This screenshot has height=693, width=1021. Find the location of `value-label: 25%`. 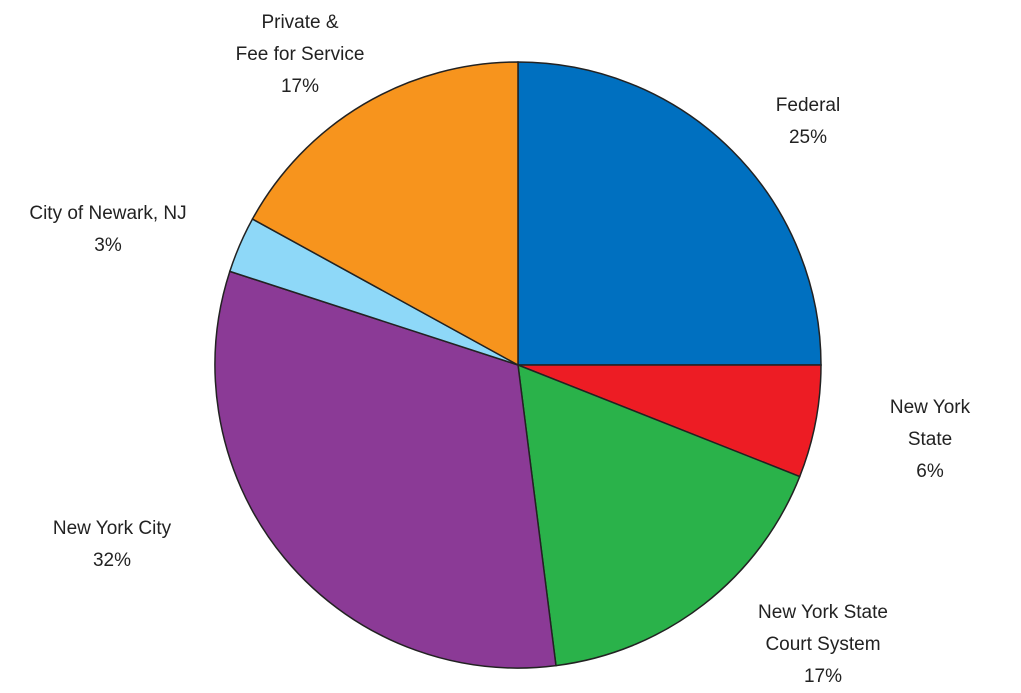

value-label: 25% is located at coordinates (808, 137).